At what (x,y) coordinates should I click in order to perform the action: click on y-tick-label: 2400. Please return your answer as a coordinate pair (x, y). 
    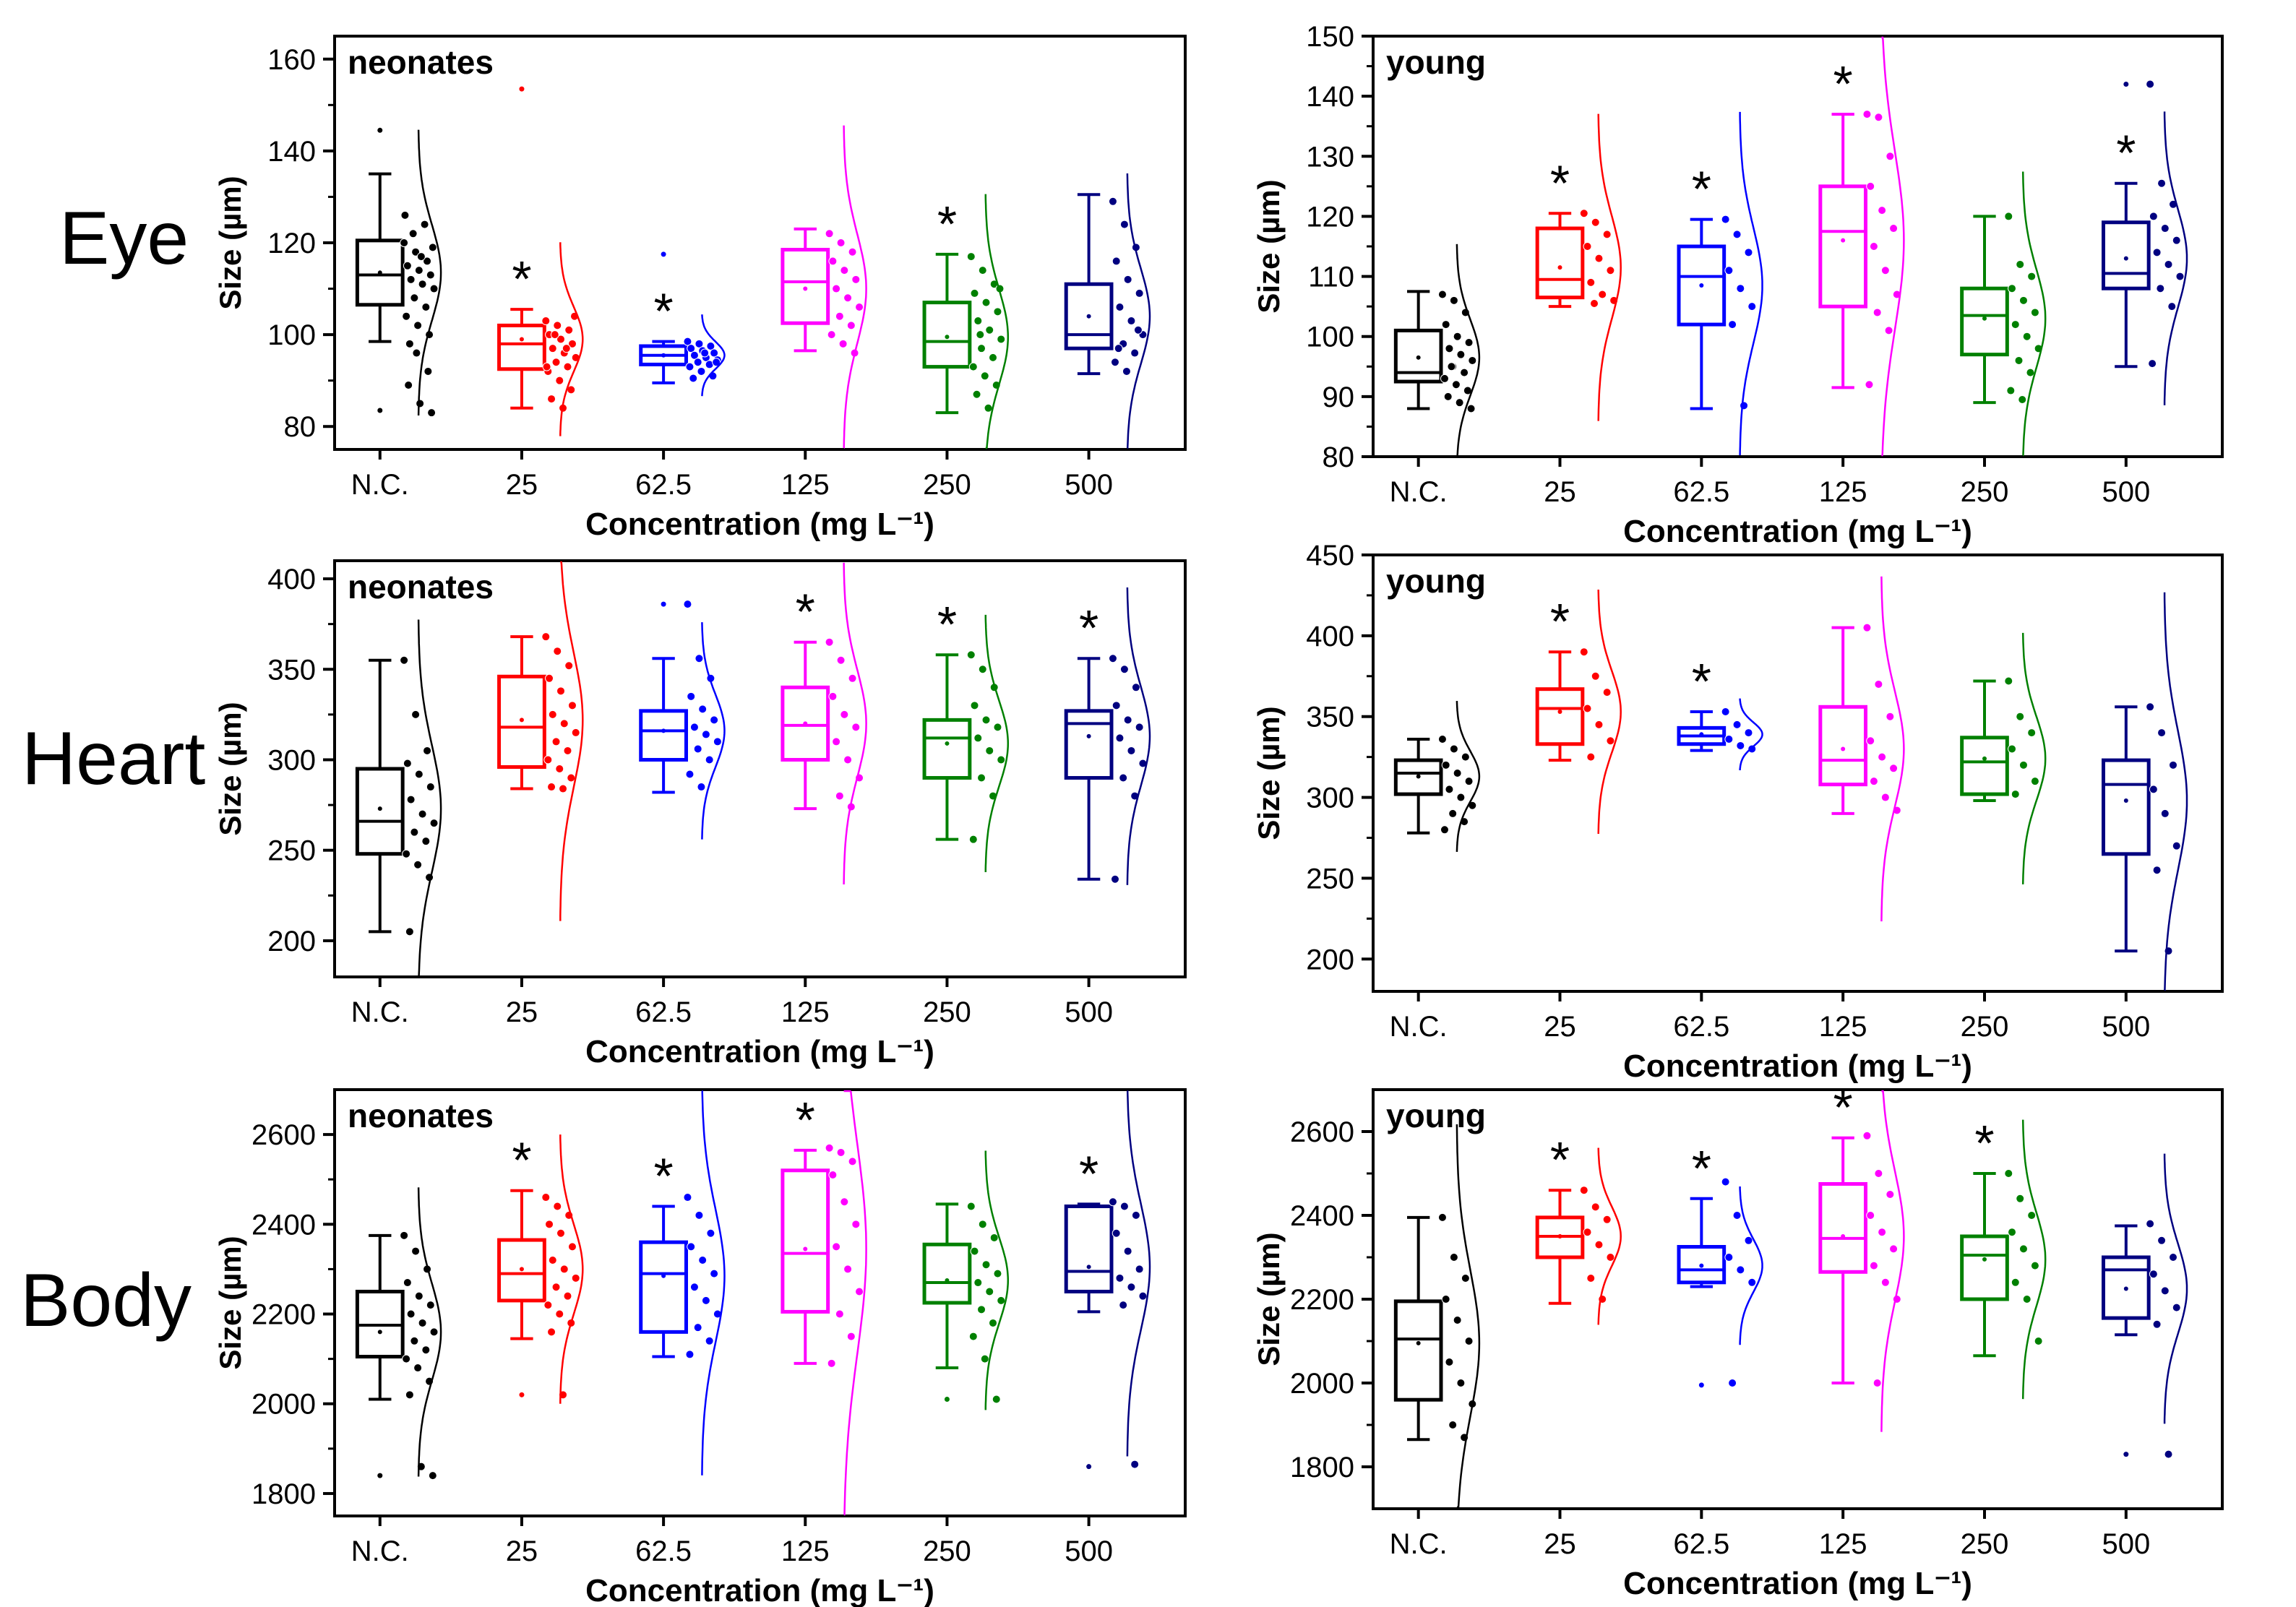
    Looking at the image, I should click on (1322, 1216).